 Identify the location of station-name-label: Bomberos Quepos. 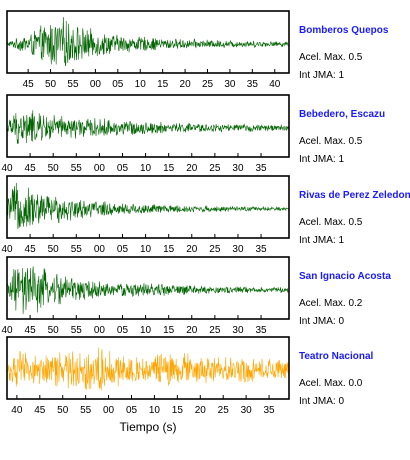
(344, 30).